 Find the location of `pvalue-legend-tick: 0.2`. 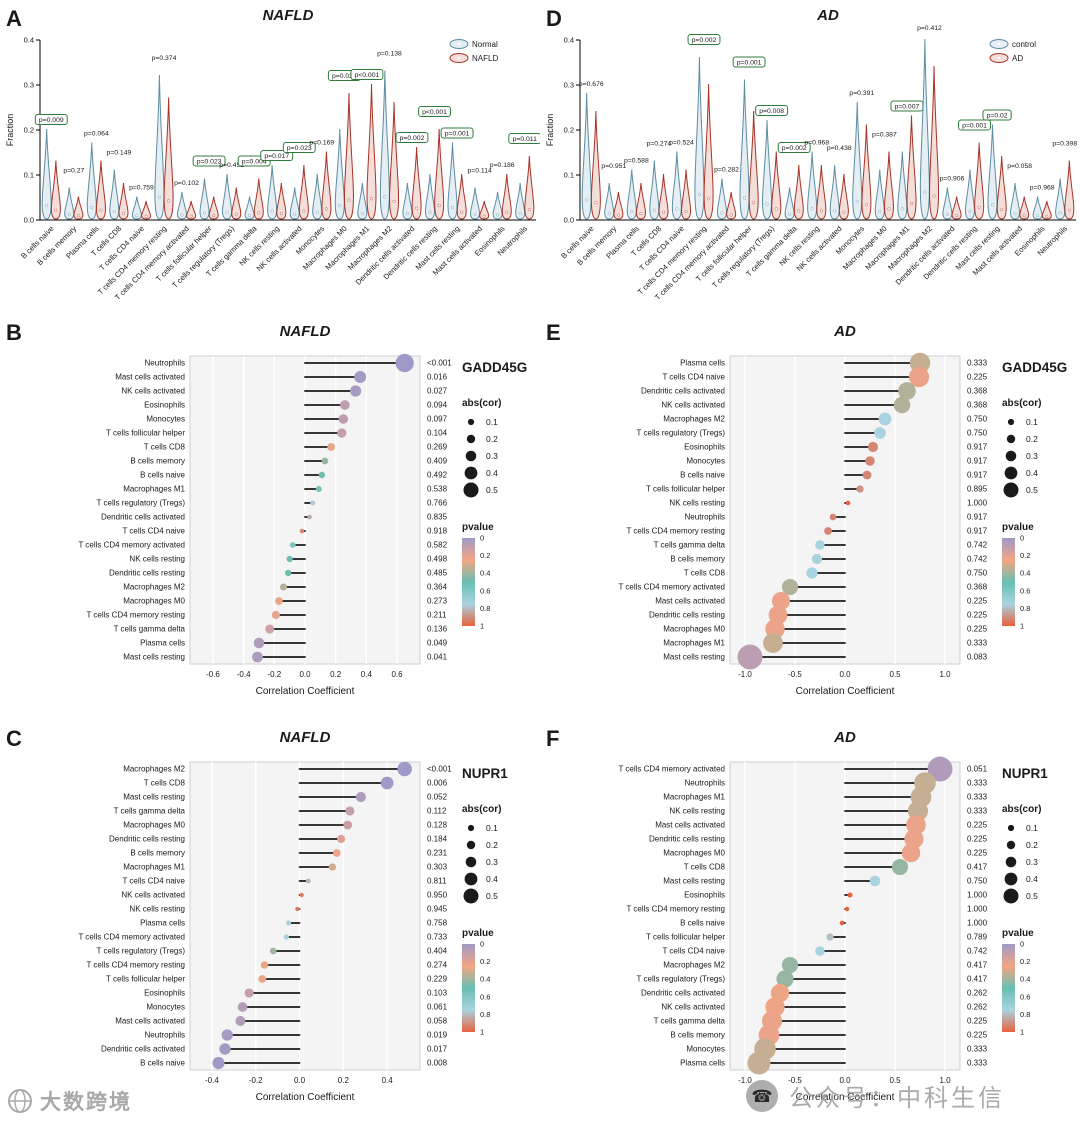

pvalue-legend-tick: 0.2 is located at coordinates (485, 555).